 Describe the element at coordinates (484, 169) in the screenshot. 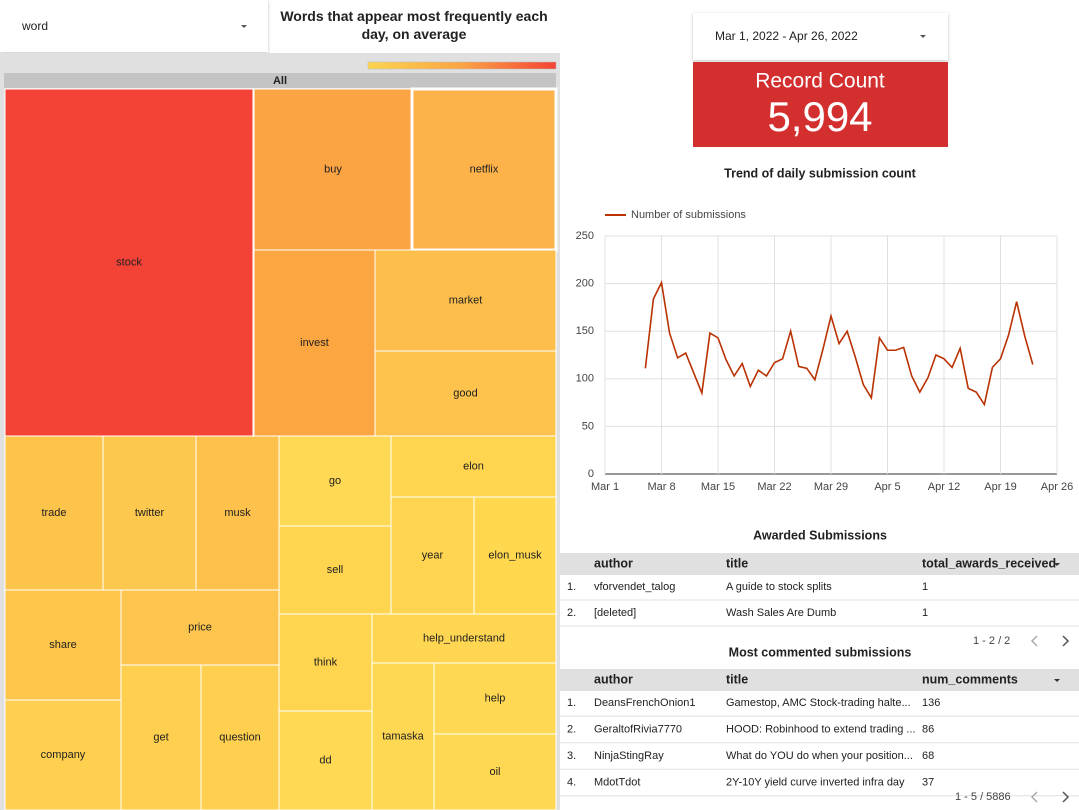

I see `treemap-label: netflix` at that location.